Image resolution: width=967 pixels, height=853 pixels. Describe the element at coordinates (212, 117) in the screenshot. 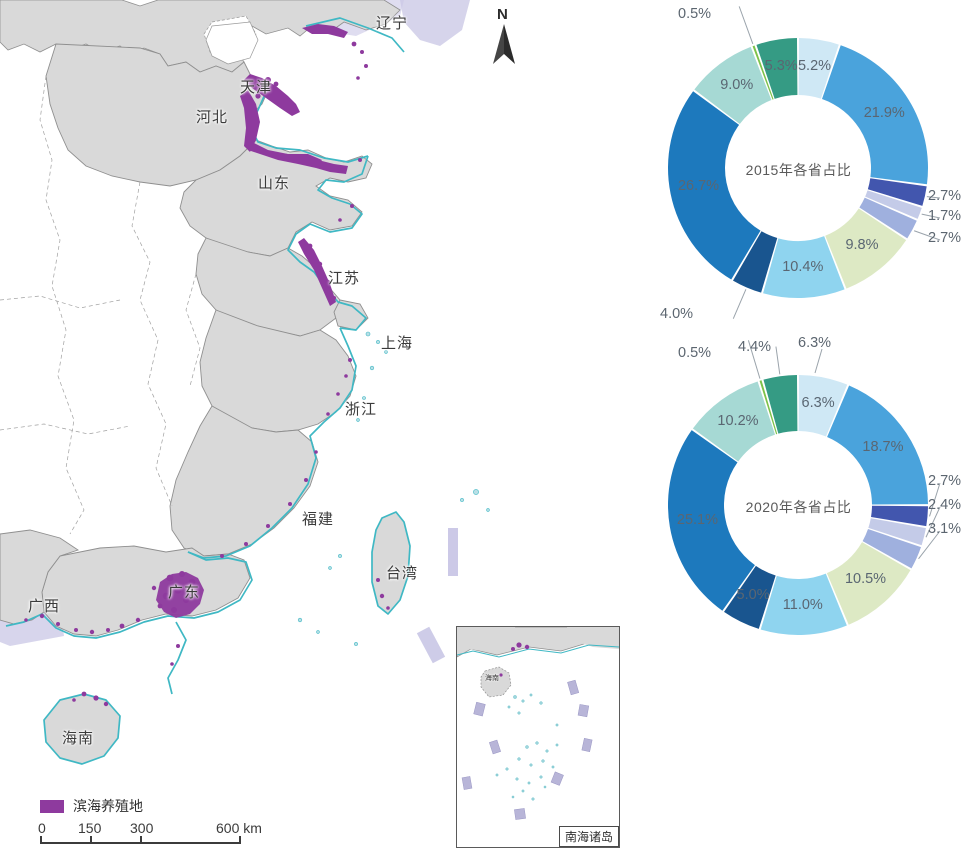

I see `map-label-hebei: 河北` at that location.